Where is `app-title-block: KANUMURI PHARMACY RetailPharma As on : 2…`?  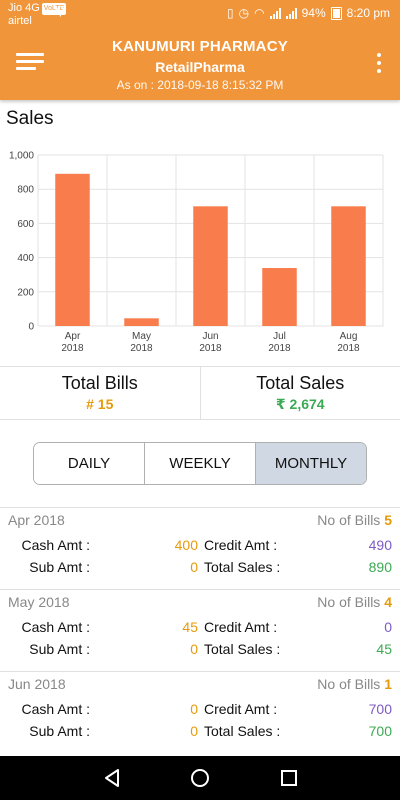 app-title-block: KANUMURI PHARMACY RetailPharma As on : 2… is located at coordinates (200, 65).